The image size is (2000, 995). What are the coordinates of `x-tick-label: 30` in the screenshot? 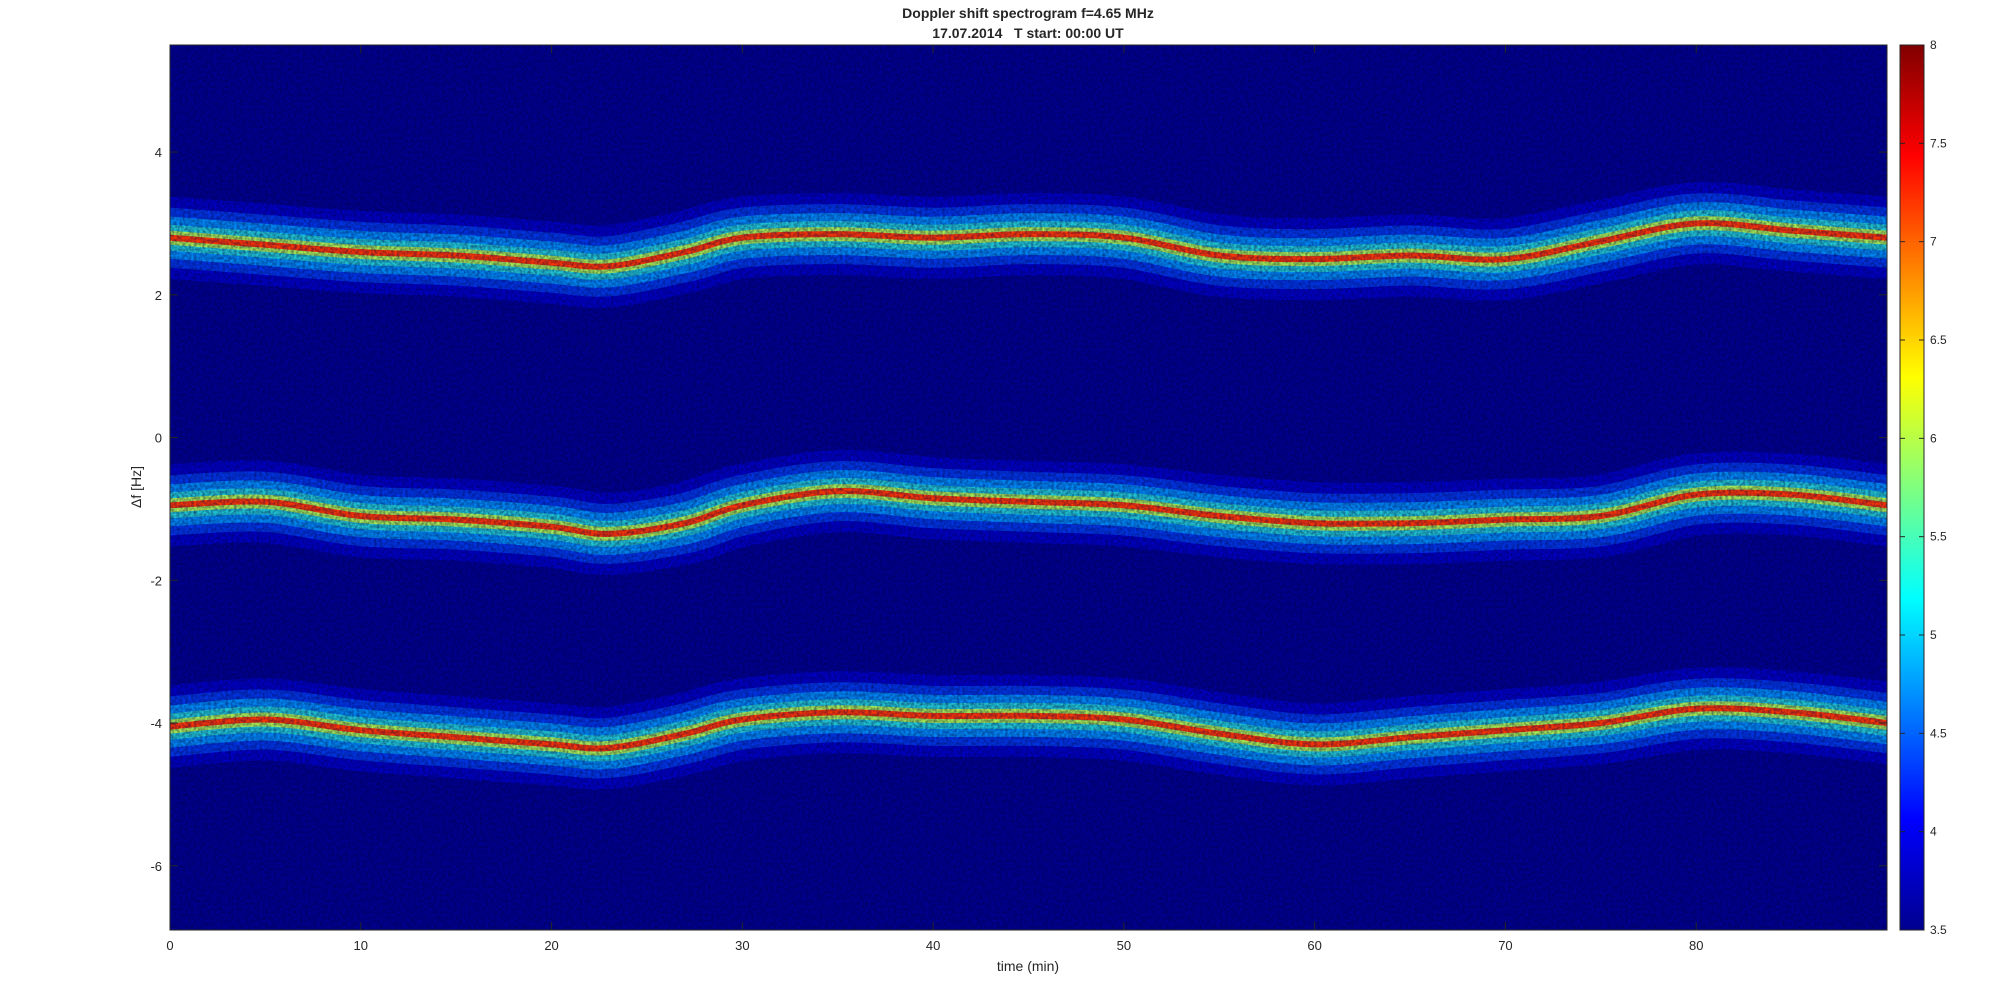 It's located at (742, 945).